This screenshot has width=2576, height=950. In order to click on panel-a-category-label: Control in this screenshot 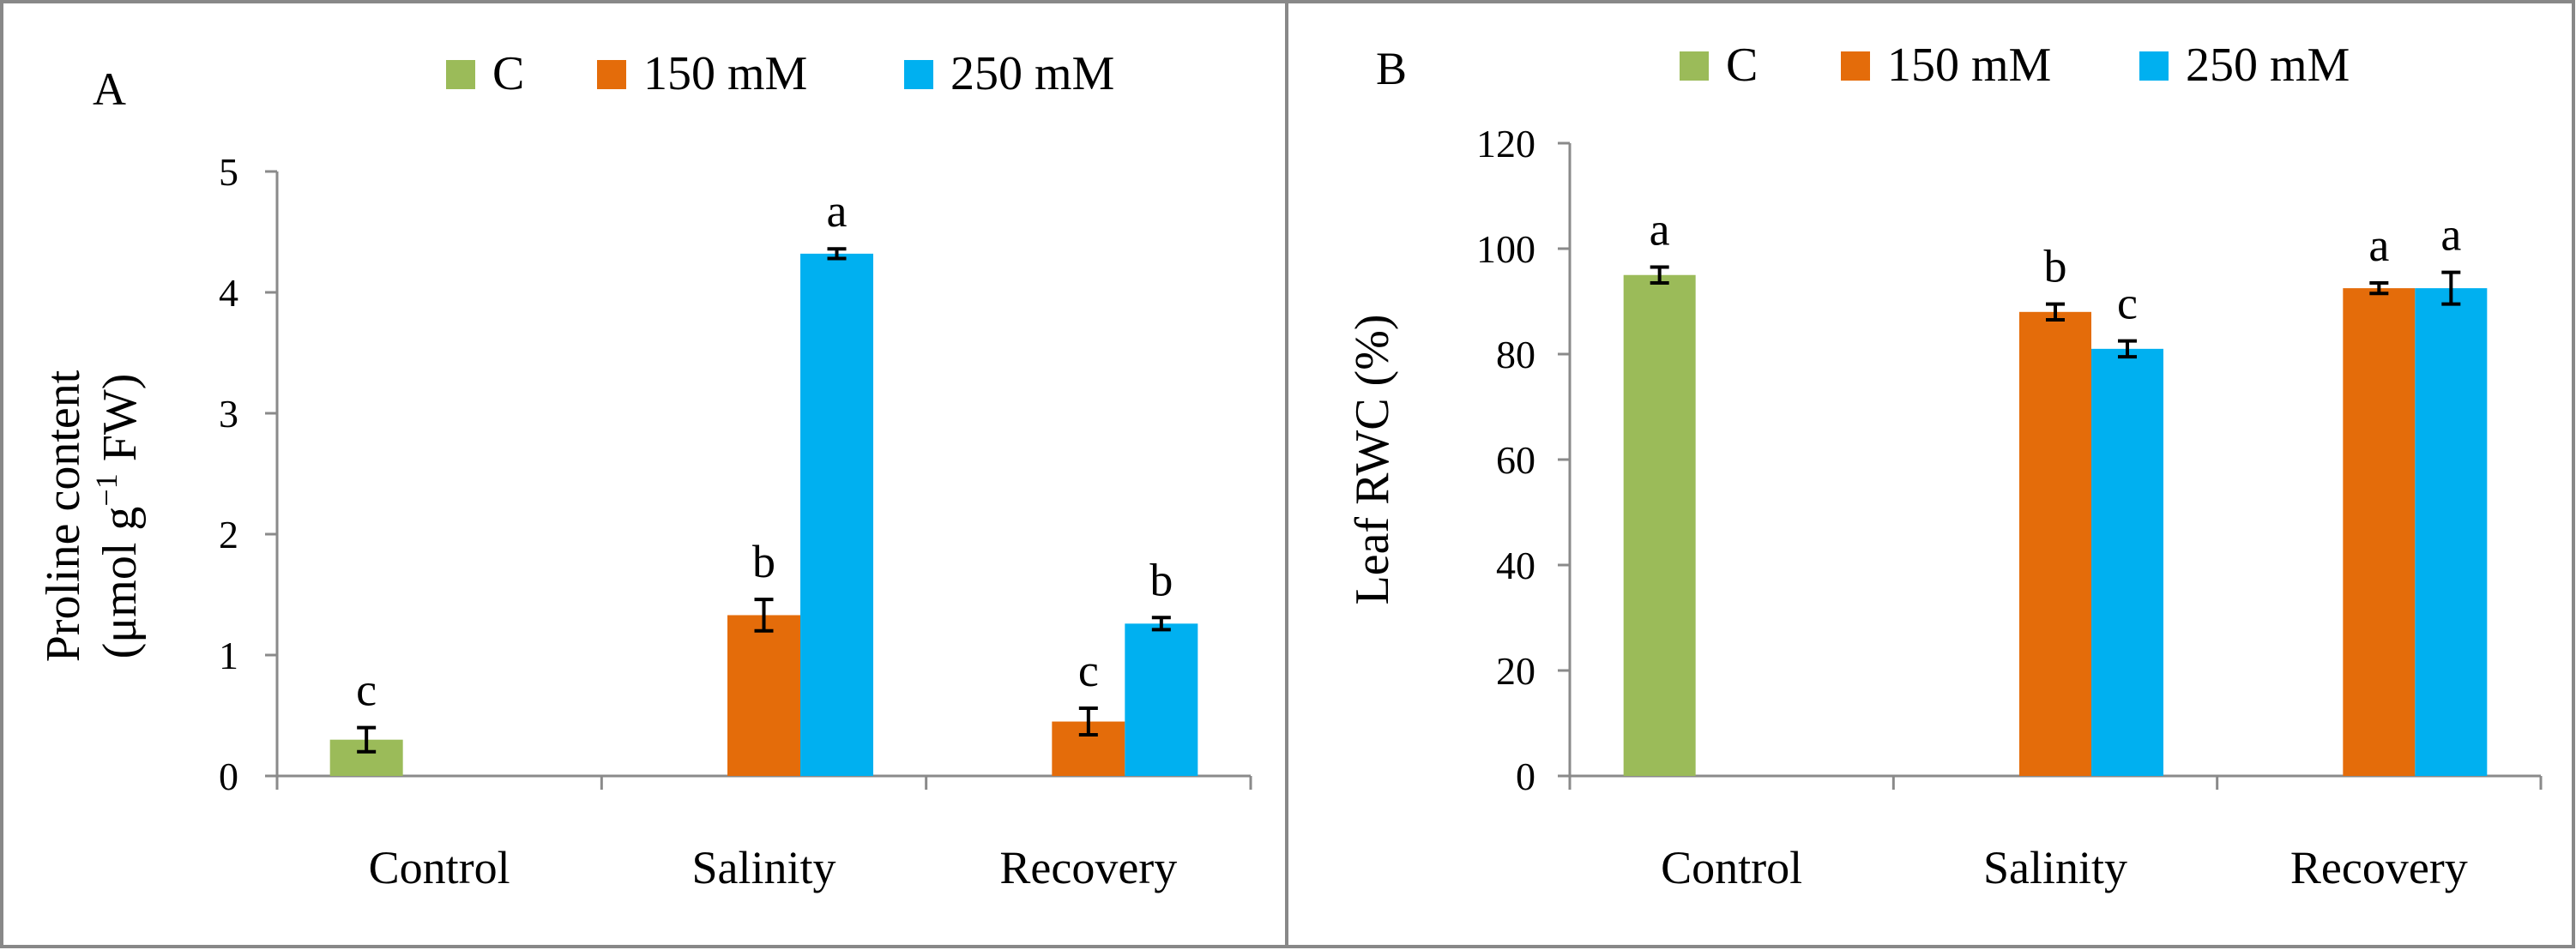, I will do `click(439, 867)`.